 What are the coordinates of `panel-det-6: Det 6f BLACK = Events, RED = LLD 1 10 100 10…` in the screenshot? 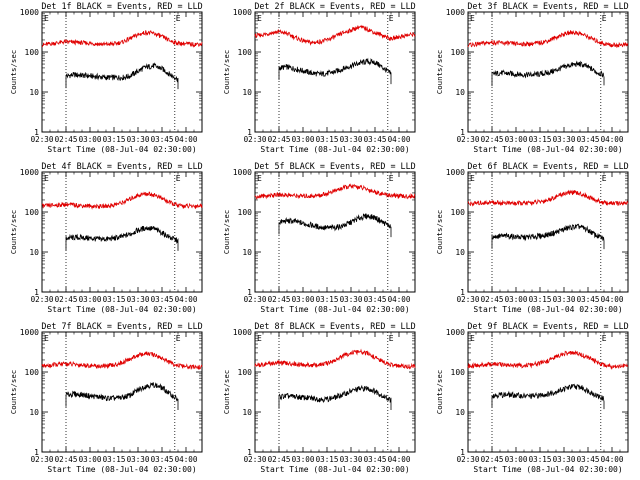 It's located at (532, 237).